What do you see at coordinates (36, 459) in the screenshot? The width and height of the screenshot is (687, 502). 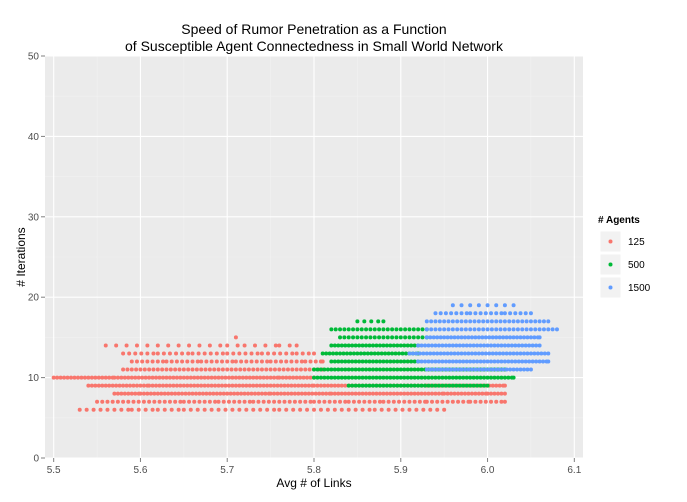 I see `y-tick-label: 0` at bounding box center [36, 459].